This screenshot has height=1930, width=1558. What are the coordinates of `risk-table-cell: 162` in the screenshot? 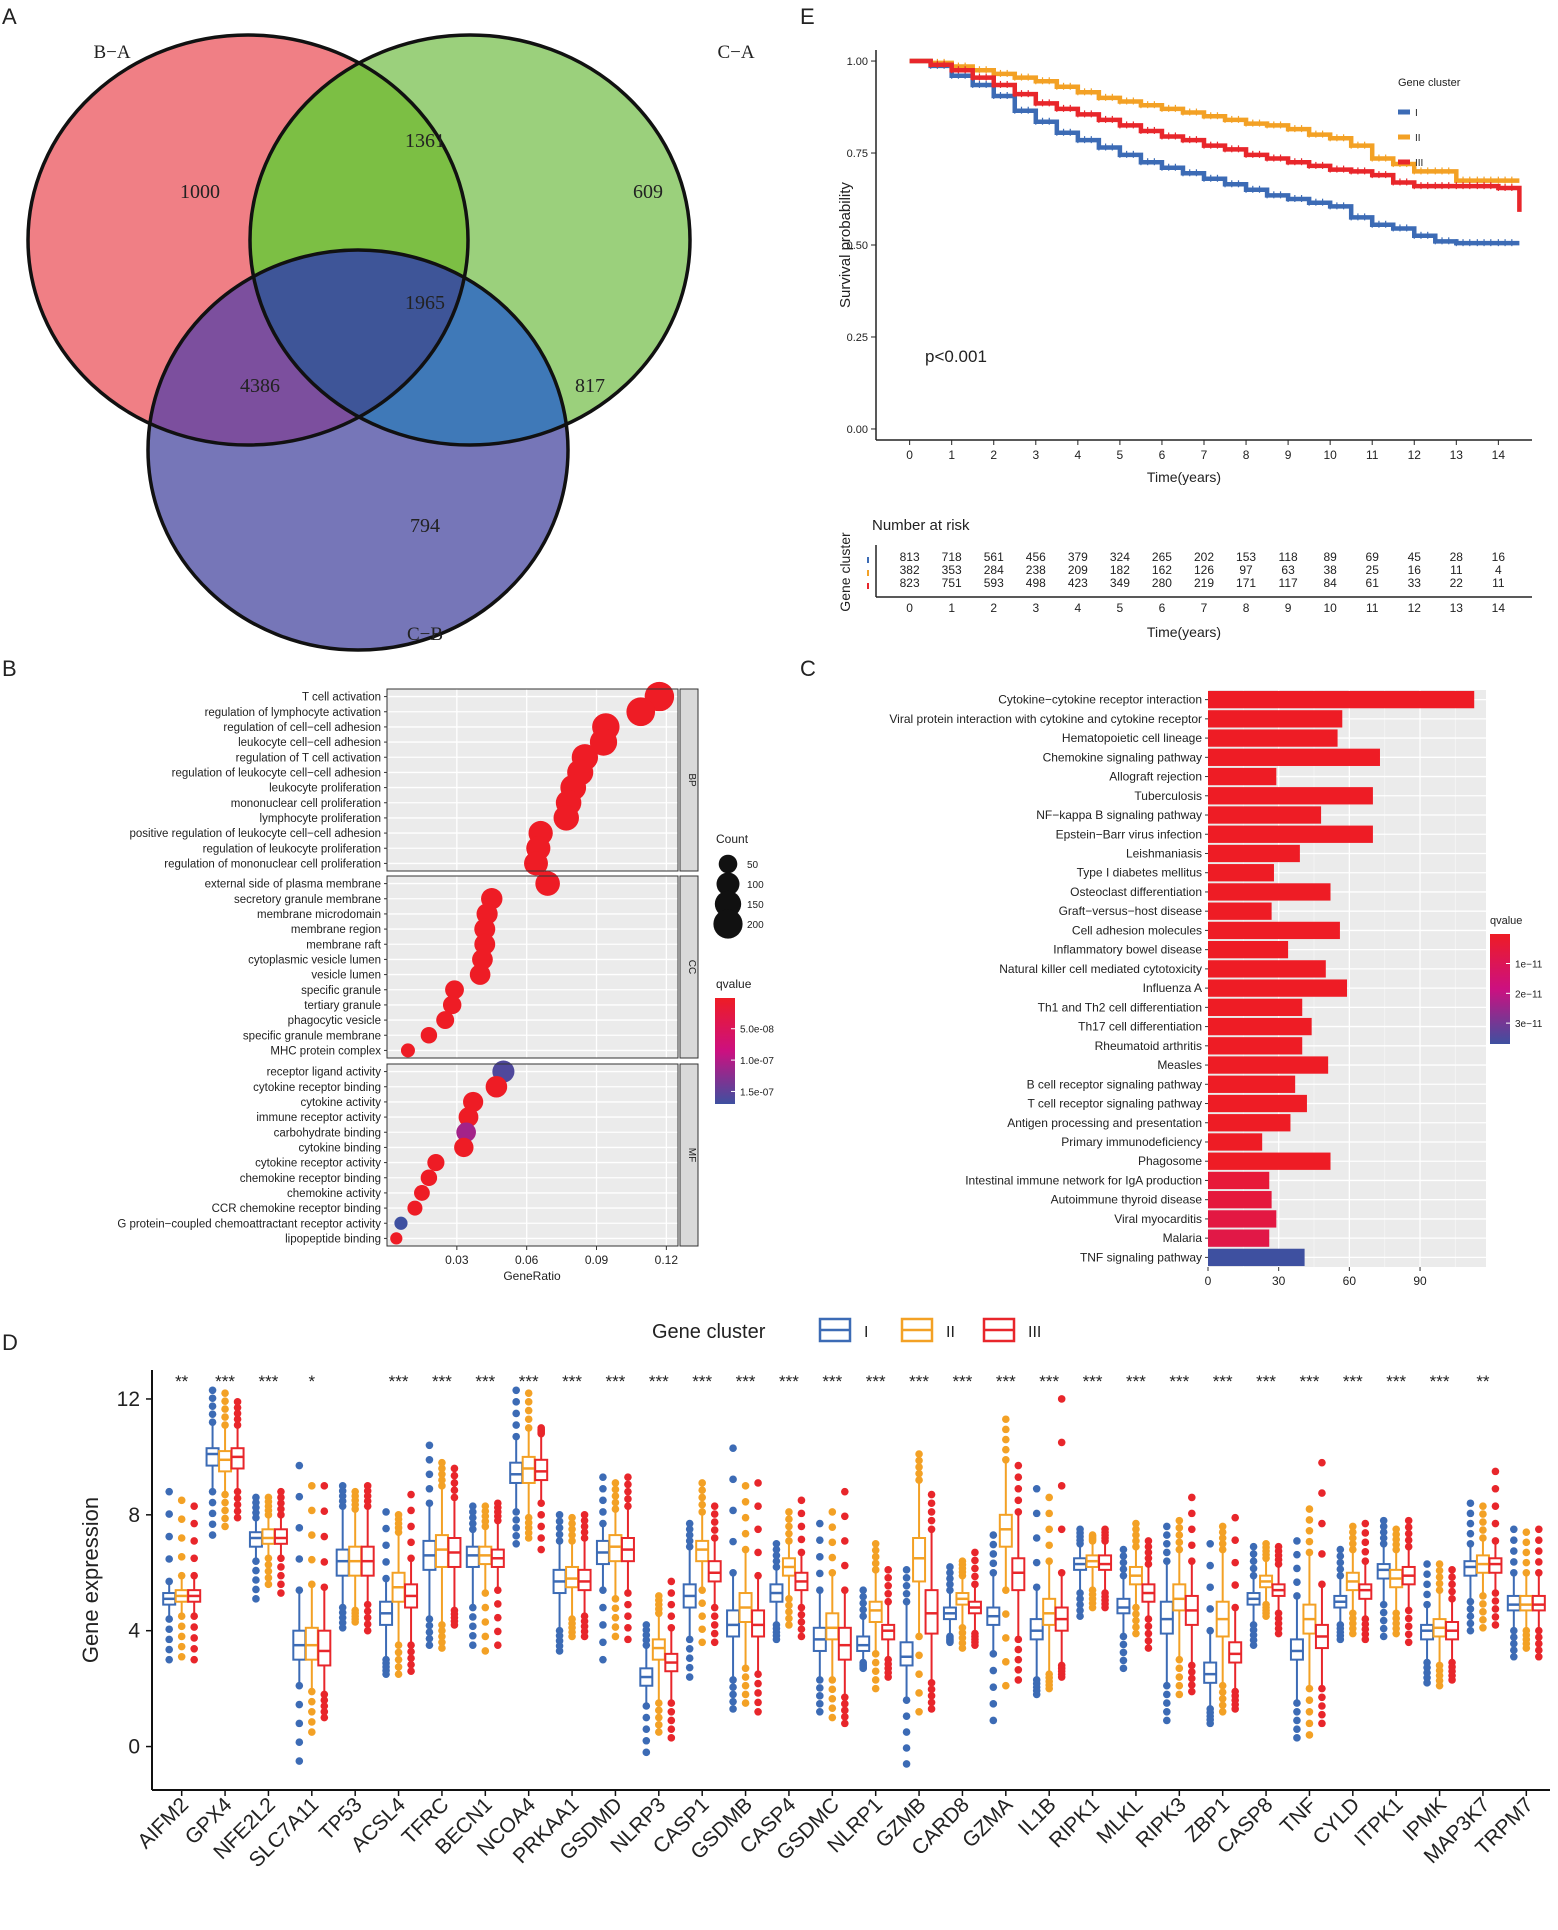 It's located at (1162, 570).